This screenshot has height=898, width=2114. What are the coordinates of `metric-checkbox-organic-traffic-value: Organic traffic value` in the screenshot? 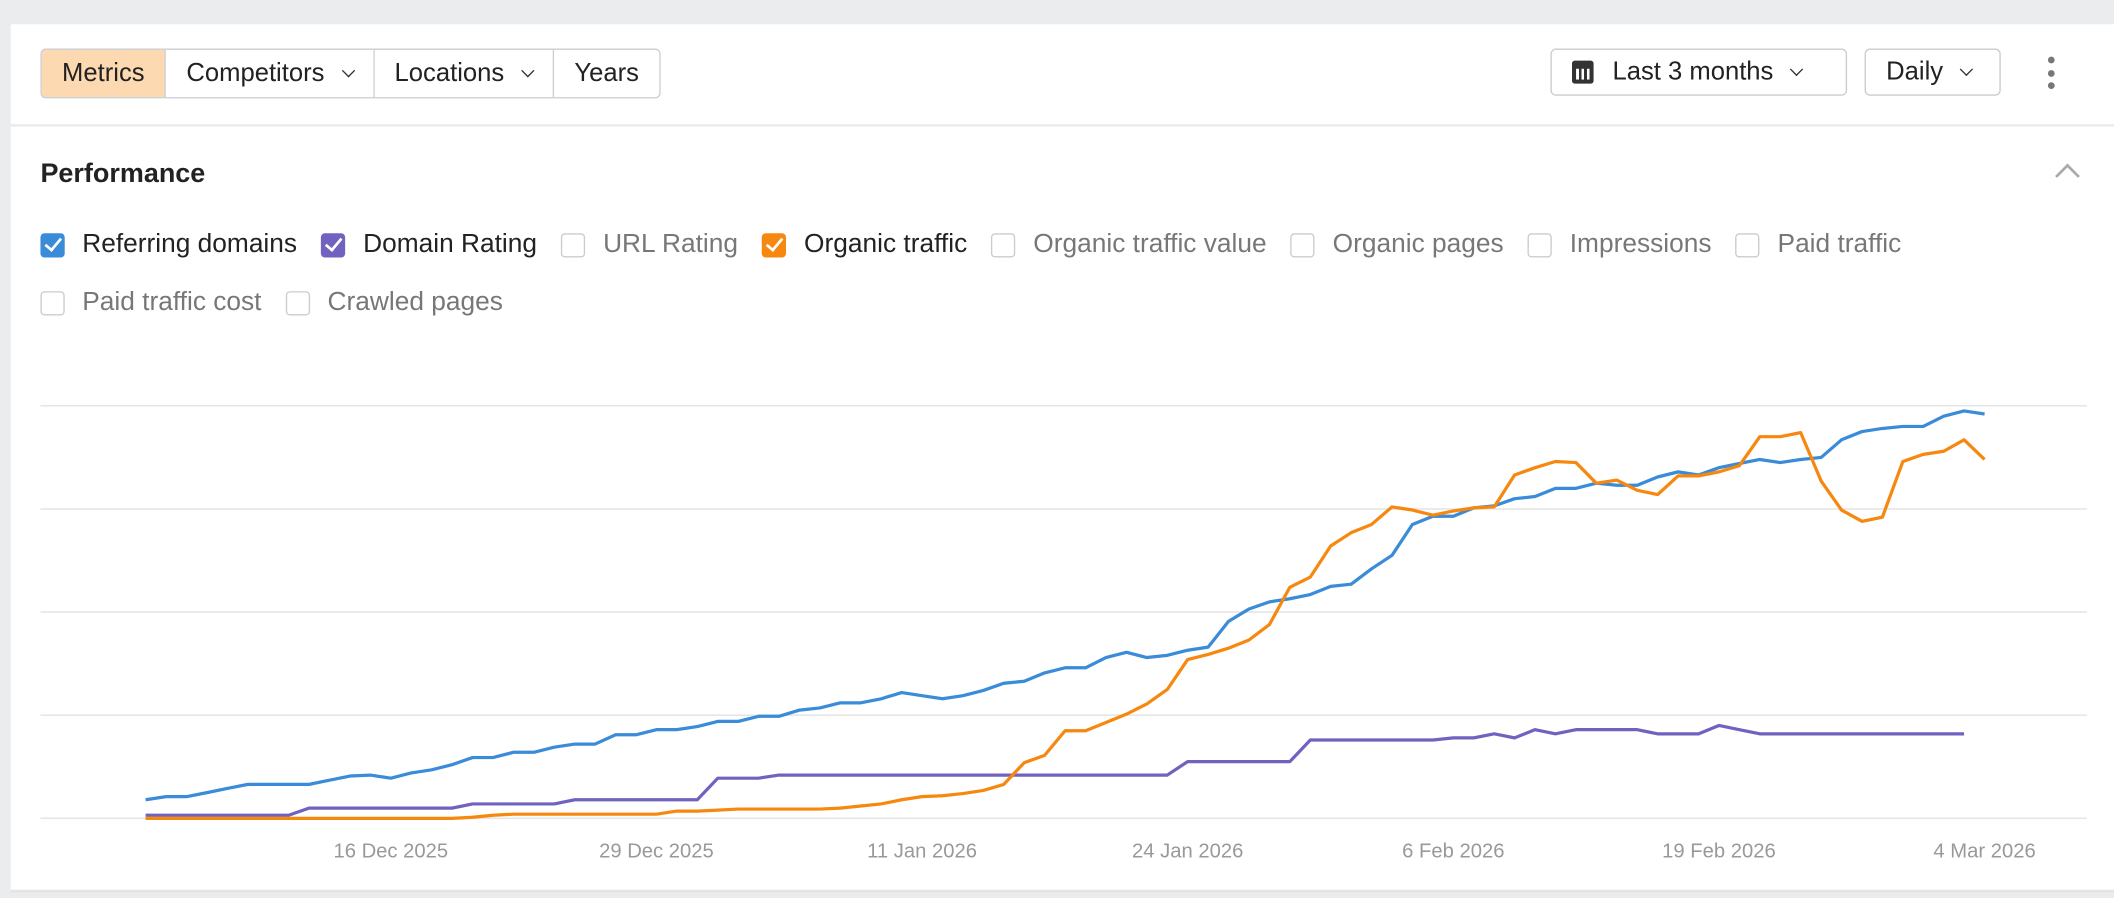 It's located at (1129, 244).